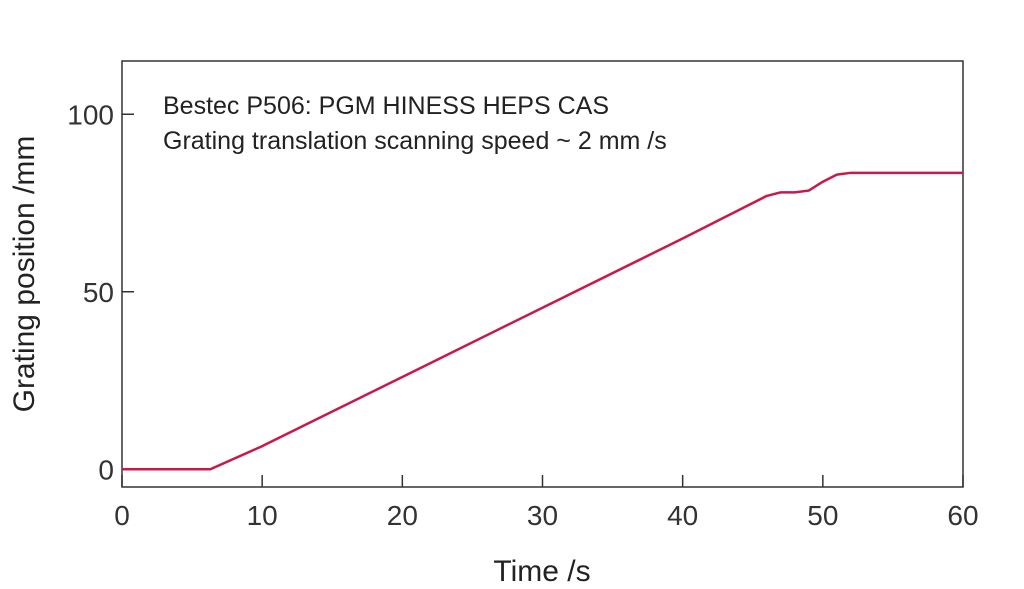 Image resolution: width=1024 pixels, height=589 pixels. I want to click on x-axis-ticks: 0 10 20 30 40 50 60, so click(546, 503).